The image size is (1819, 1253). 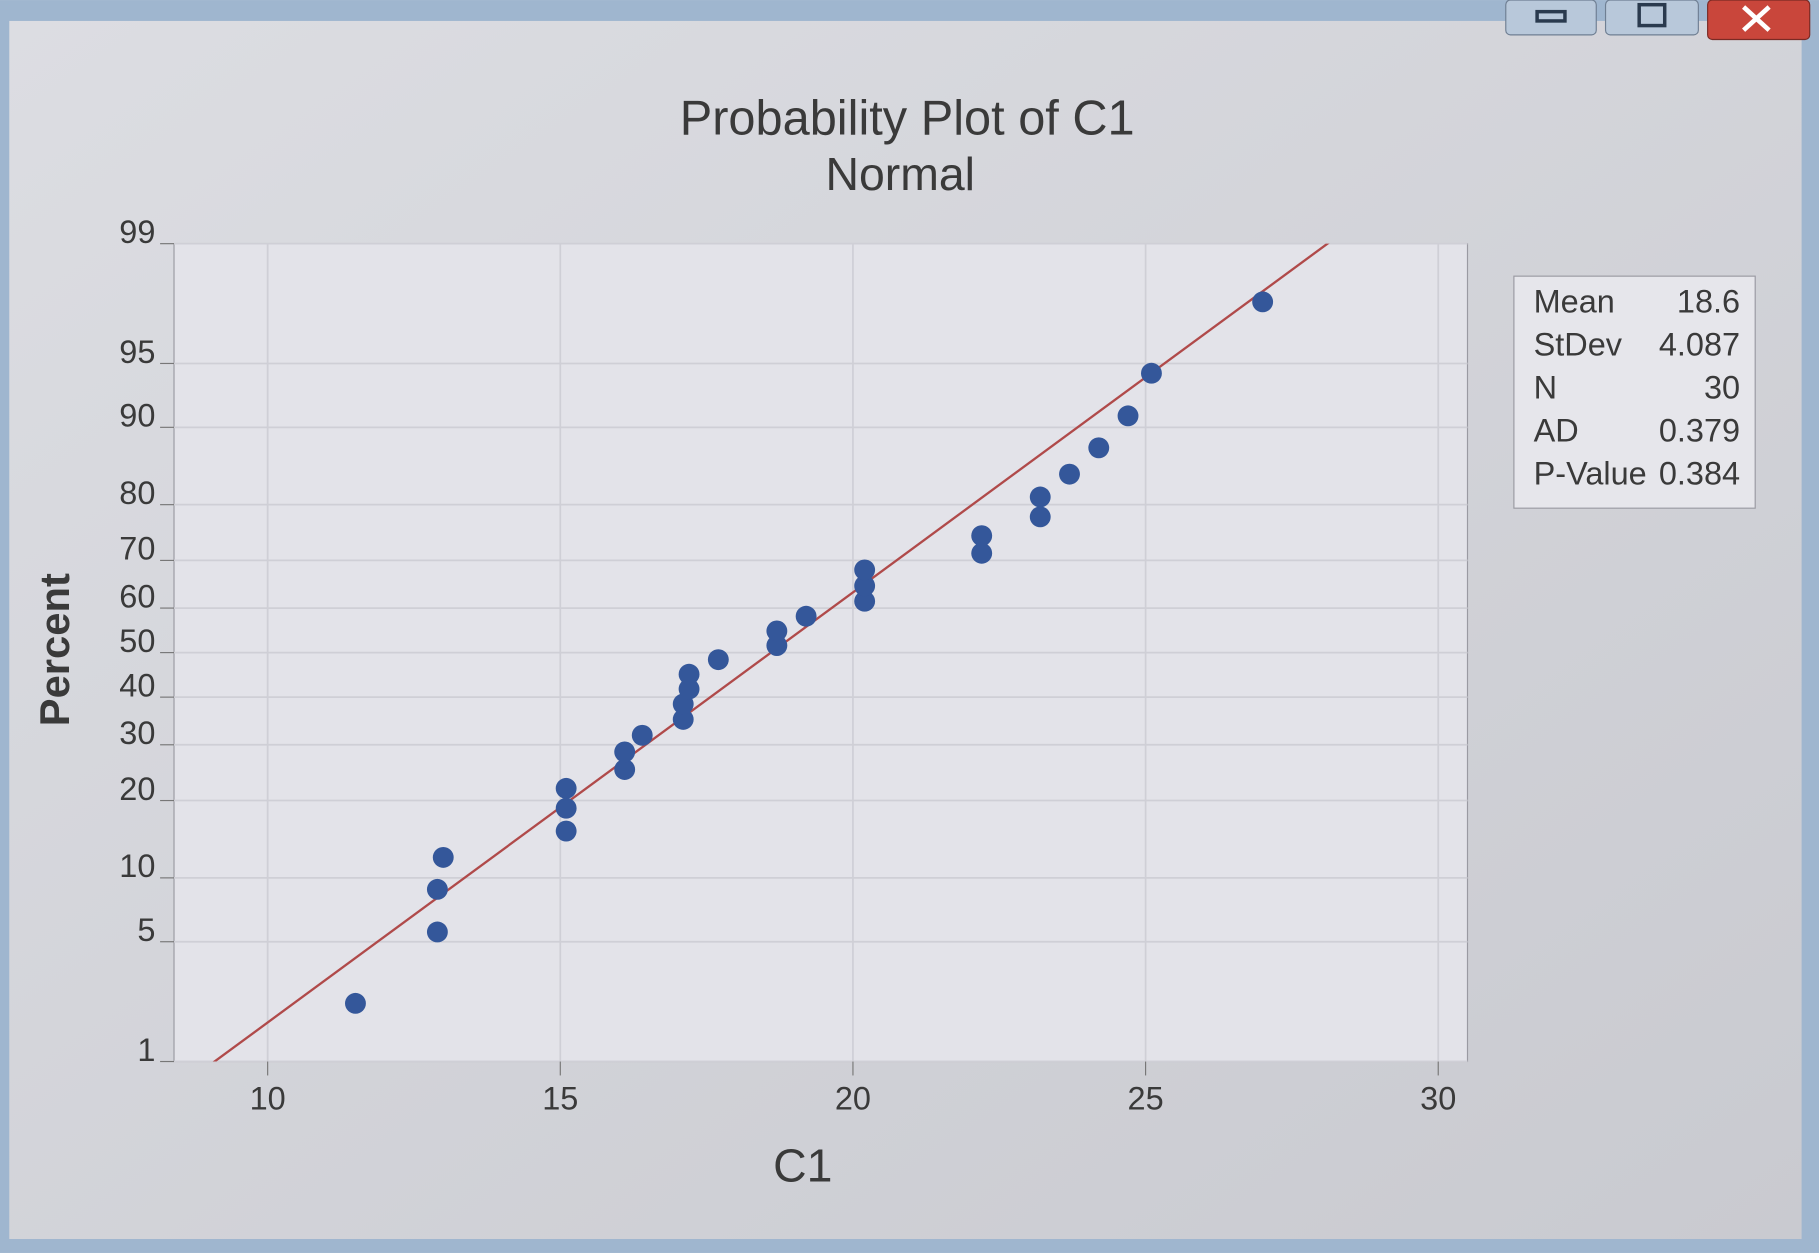 I want to click on y-tick-label: 70, so click(x=137, y=549).